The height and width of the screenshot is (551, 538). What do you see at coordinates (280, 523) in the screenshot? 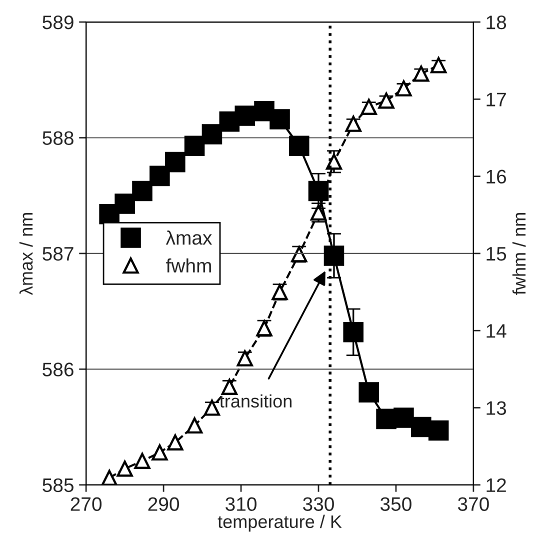
I see `x-axis-title: temperature / K` at bounding box center [280, 523].